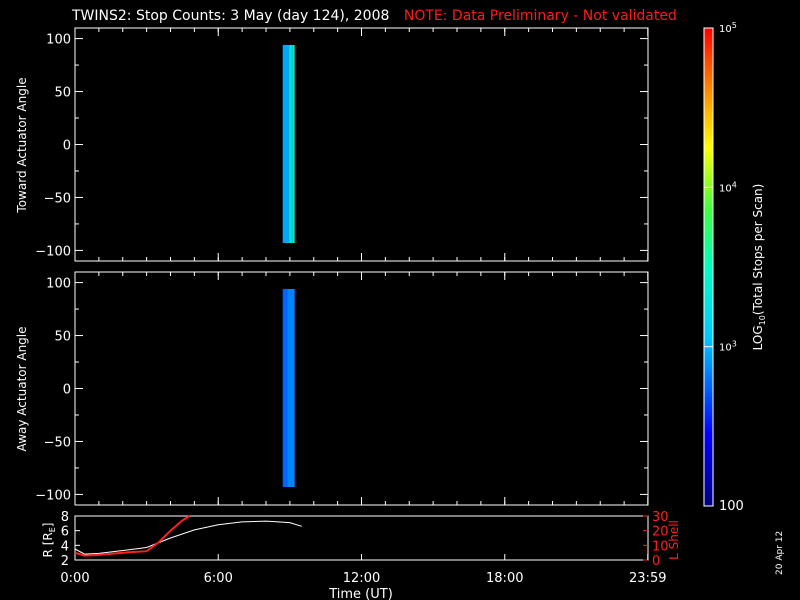 Image resolution: width=800 pixels, height=600 pixels. I want to click on date-stamp: 20 Apr 12, so click(780, 552).